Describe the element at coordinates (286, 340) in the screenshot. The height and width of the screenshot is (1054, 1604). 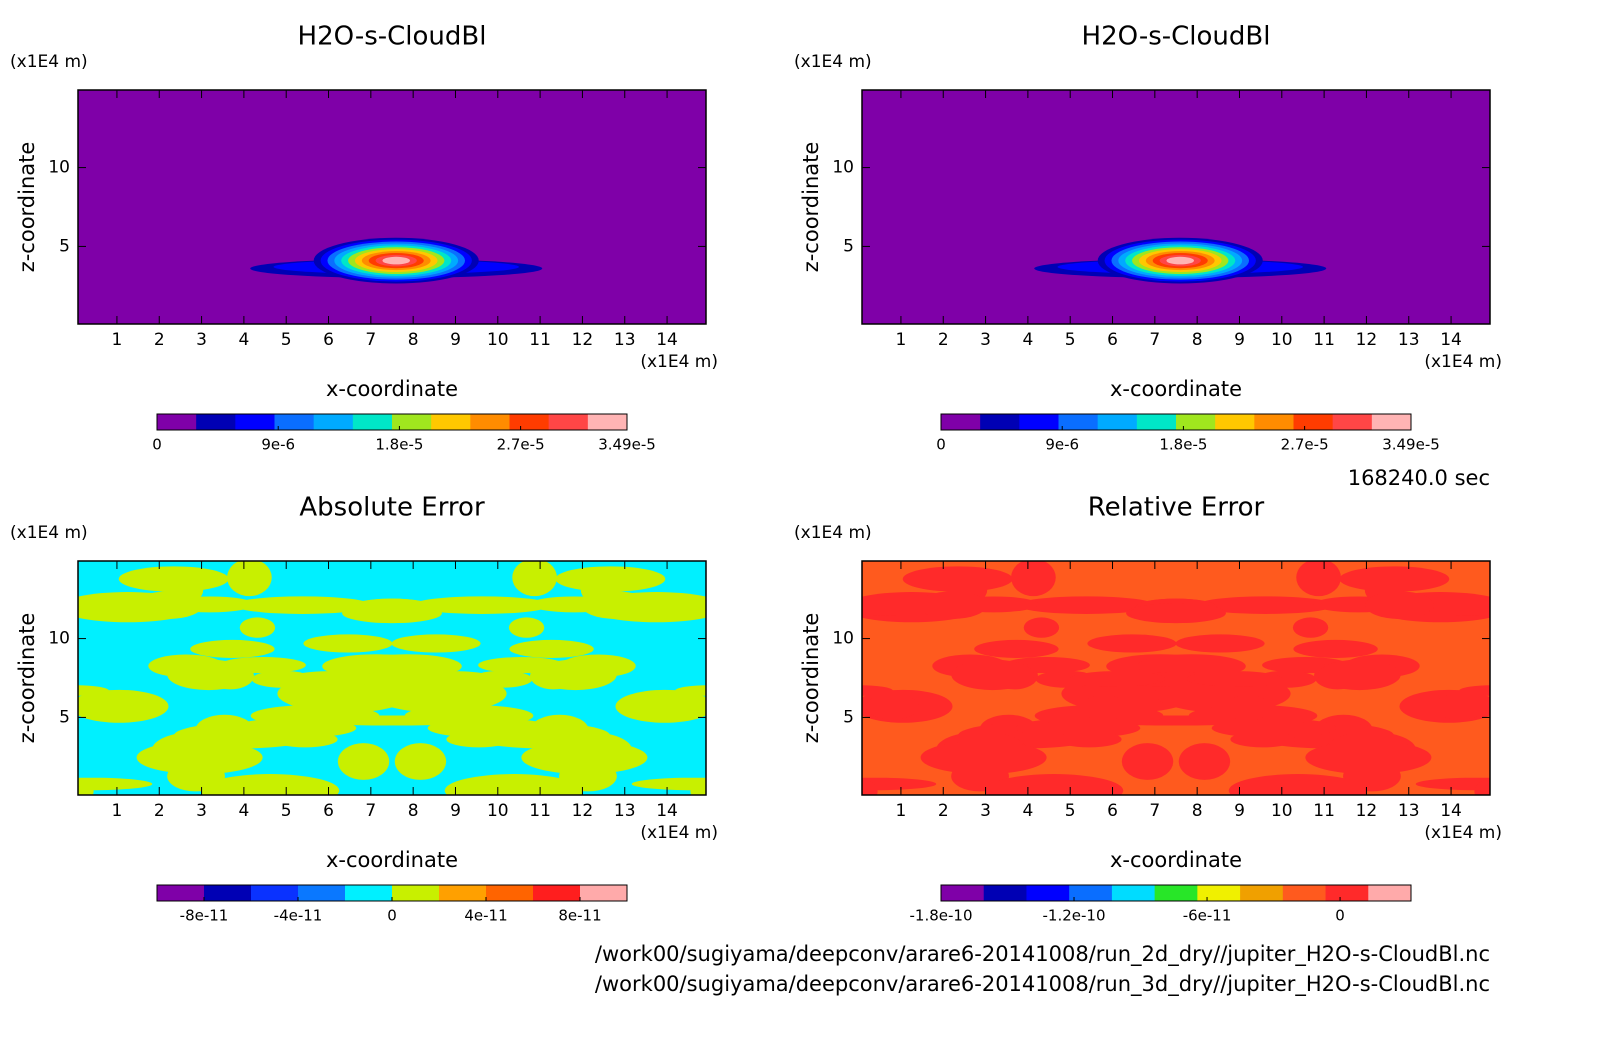
I see `x-tick-label: 5` at that location.